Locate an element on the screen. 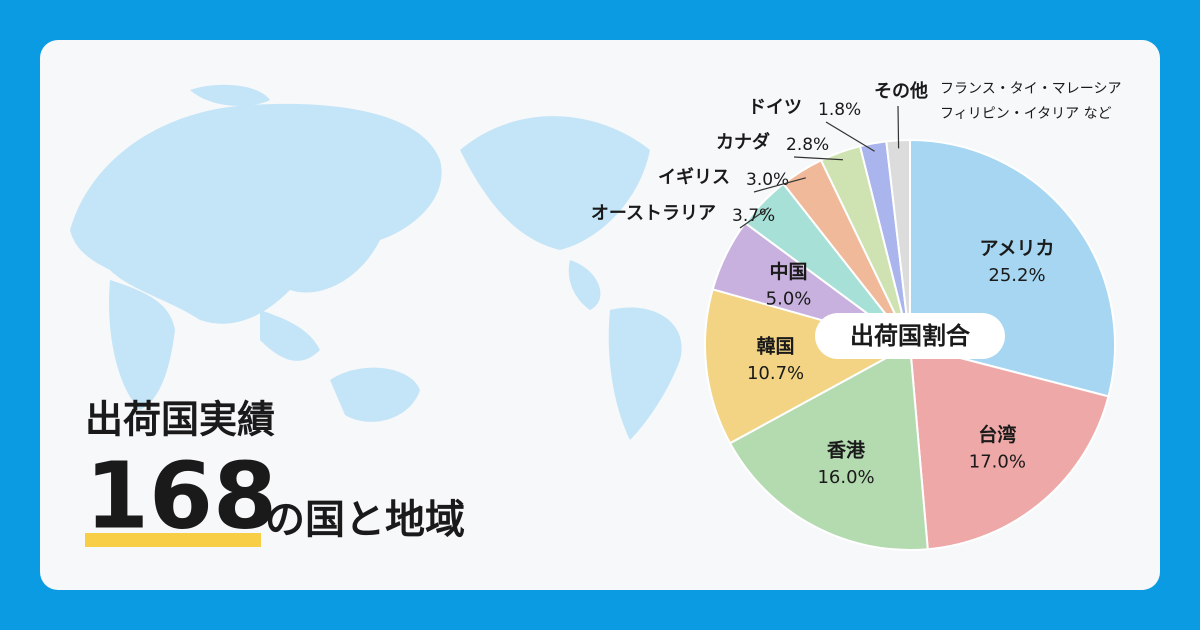 The width and height of the screenshot is (1200, 634). value-label: 3.7% is located at coordinates (753, 216).